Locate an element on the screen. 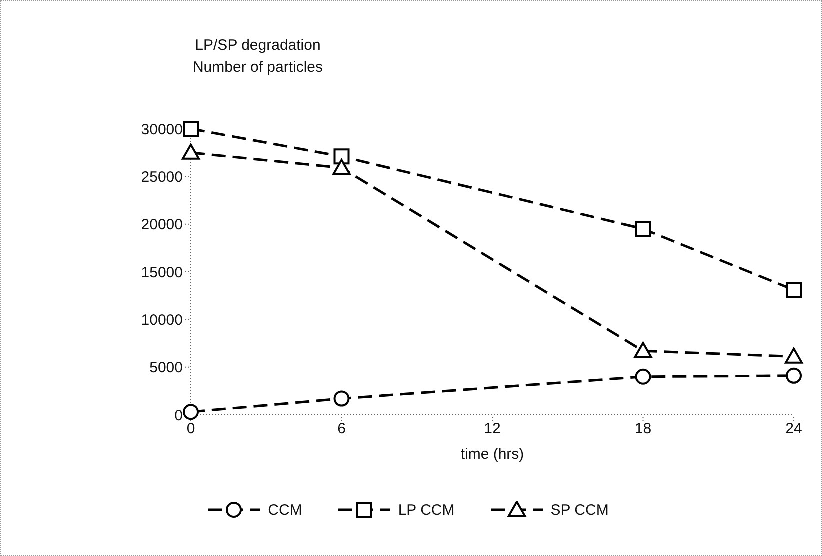 The image size is (822, 556). x-tick-label: 18 is located at coordinates (643, 429).